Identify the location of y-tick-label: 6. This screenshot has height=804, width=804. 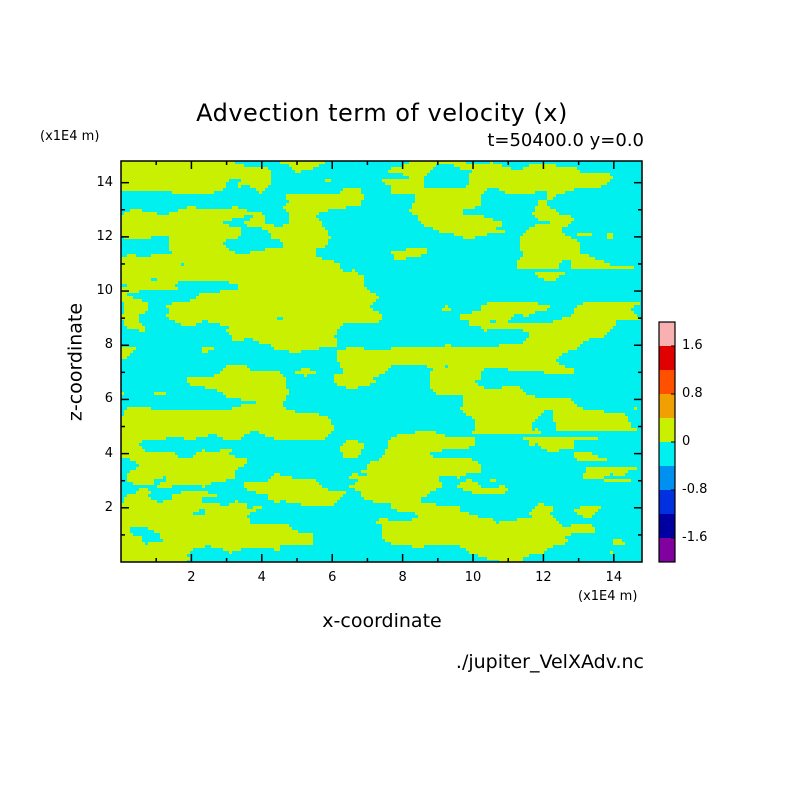
(108, 399).